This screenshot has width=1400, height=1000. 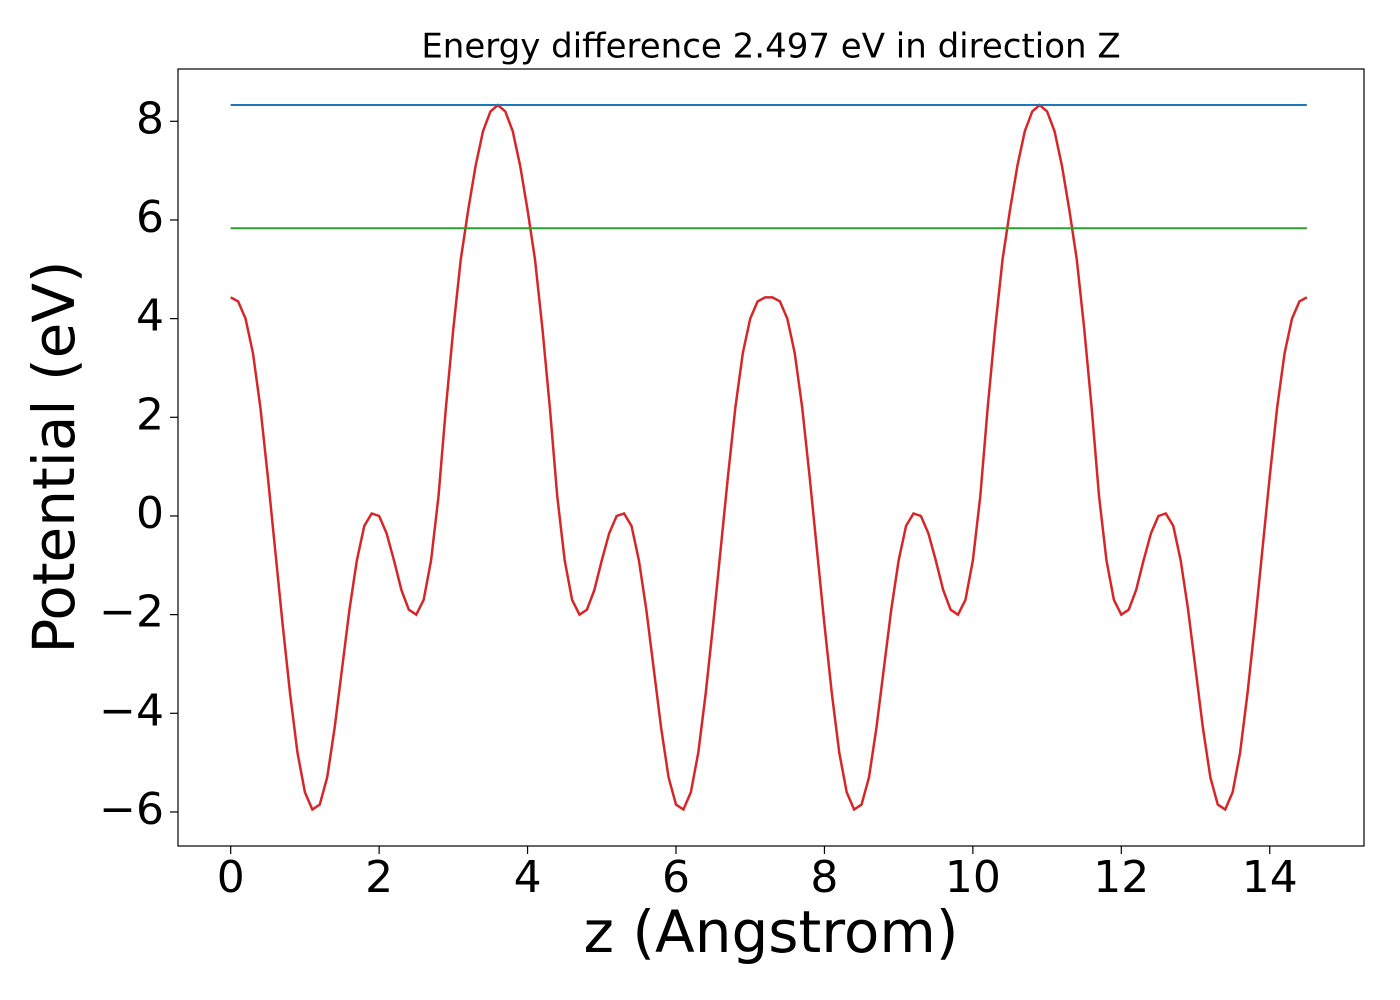 What do you see at coordinates (528, 877) in the screenshot?
I see `x-tick-label: 4` at bounding box center [528, 877].